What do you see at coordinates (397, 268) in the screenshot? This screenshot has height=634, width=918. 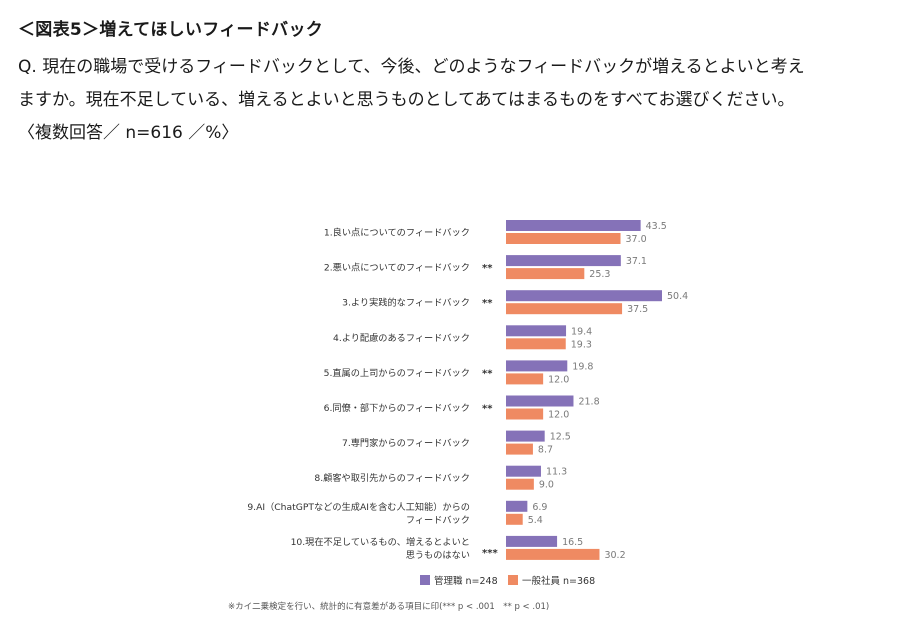 I see `category-label: 2.悪い点についてのフィードバック` at bounding box center [397, 268].